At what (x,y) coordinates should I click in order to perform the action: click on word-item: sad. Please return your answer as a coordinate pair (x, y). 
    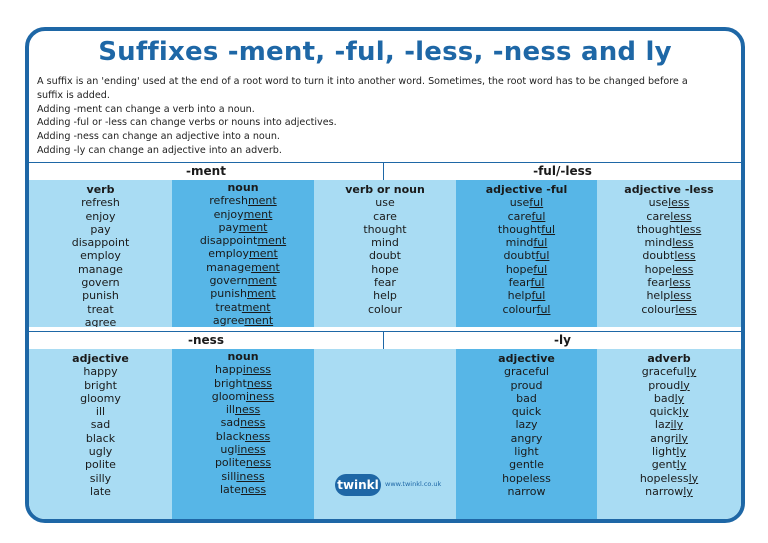
    Looking at the image, I should click on (100, 425).